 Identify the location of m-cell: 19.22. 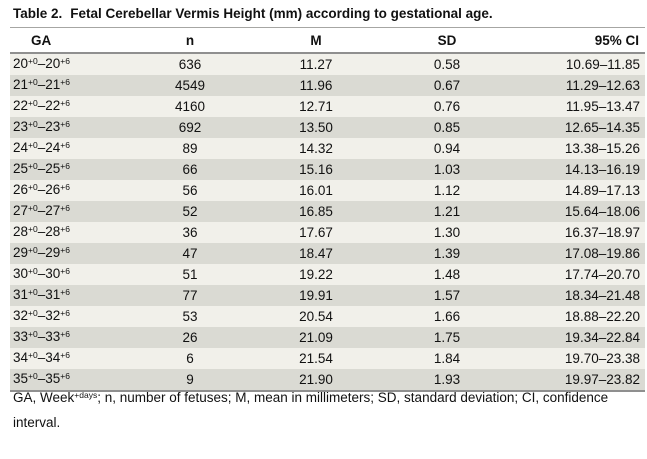
(316, 274).